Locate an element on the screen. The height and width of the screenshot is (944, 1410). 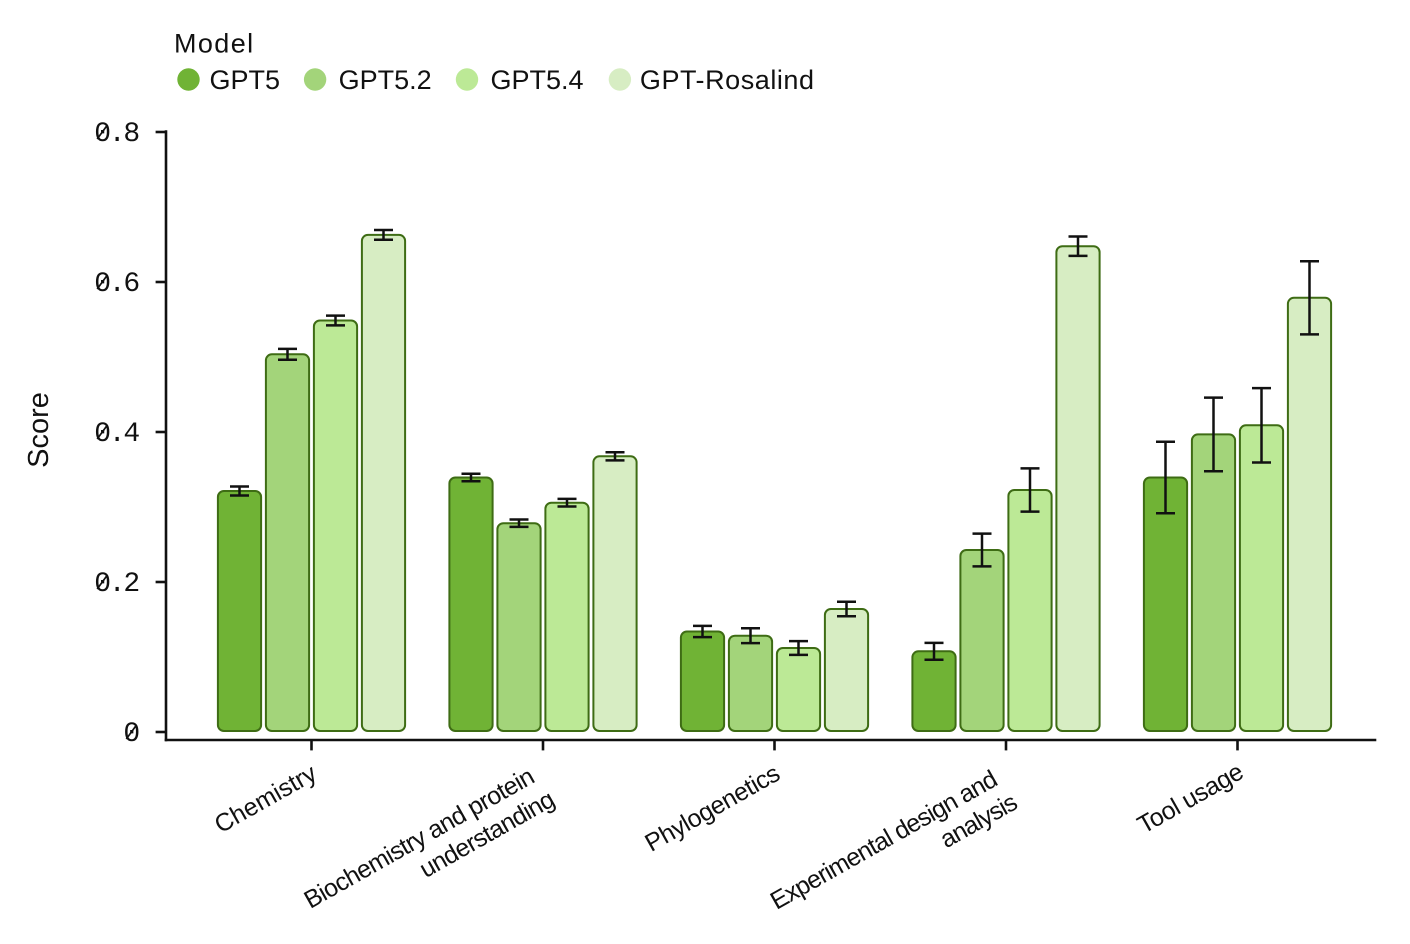
svg-text: 0.6 is located at coordinates (116, 284).